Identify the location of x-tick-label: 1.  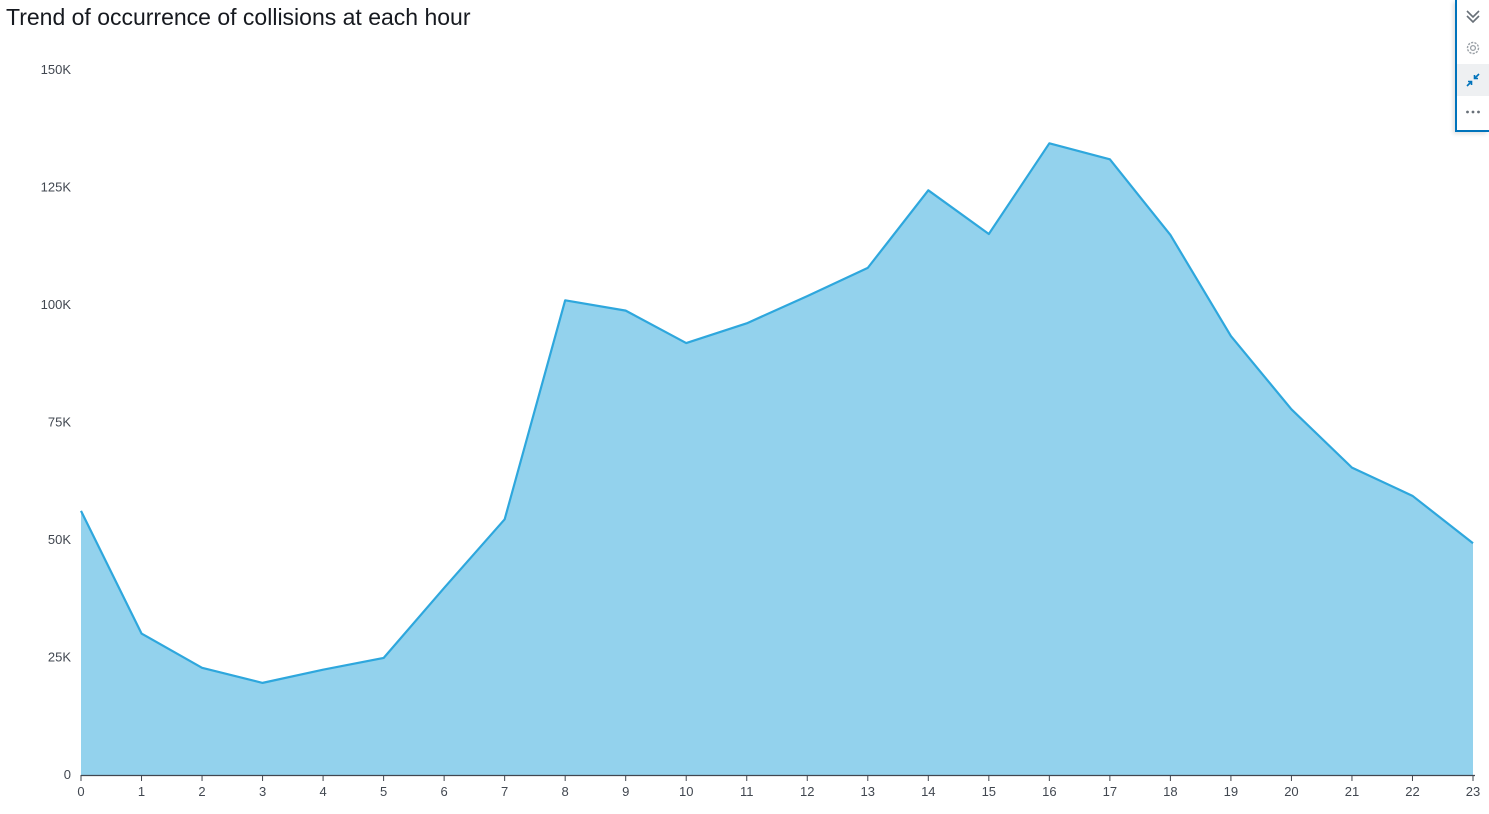
(141, 791).